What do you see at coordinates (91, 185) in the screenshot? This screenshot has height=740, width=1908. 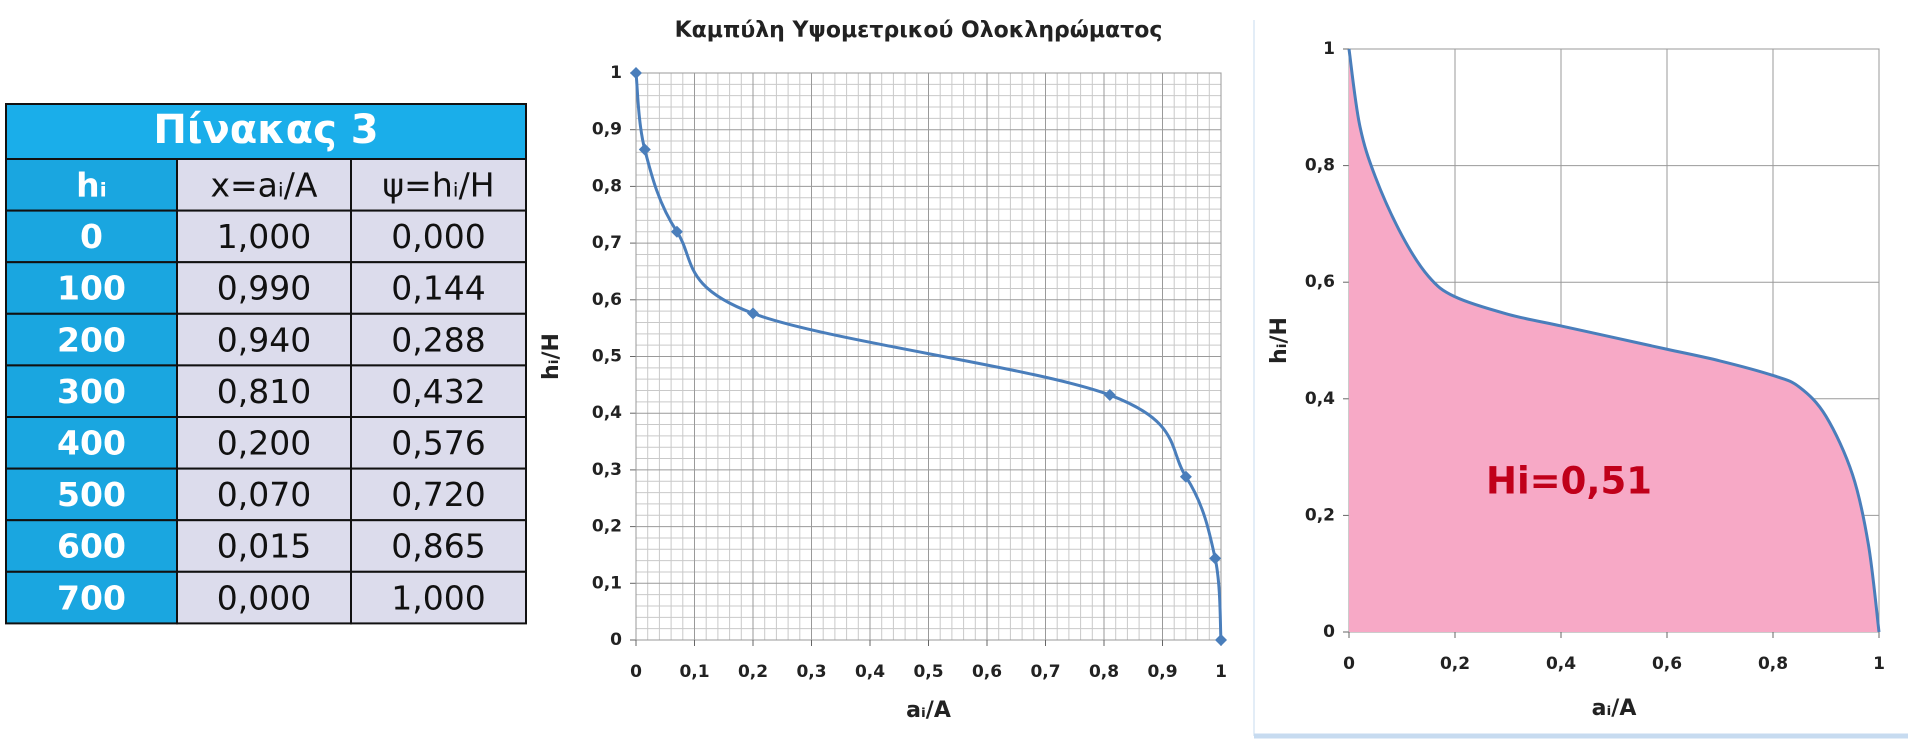 I see `table-header: hᵢ` at bounding box center [91, 185].